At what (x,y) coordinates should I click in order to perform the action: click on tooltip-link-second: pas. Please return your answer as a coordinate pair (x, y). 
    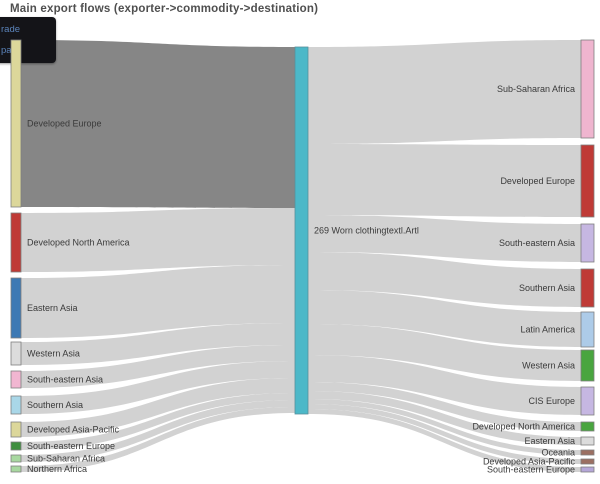
    Looking at the image, I should click on (9, 50).